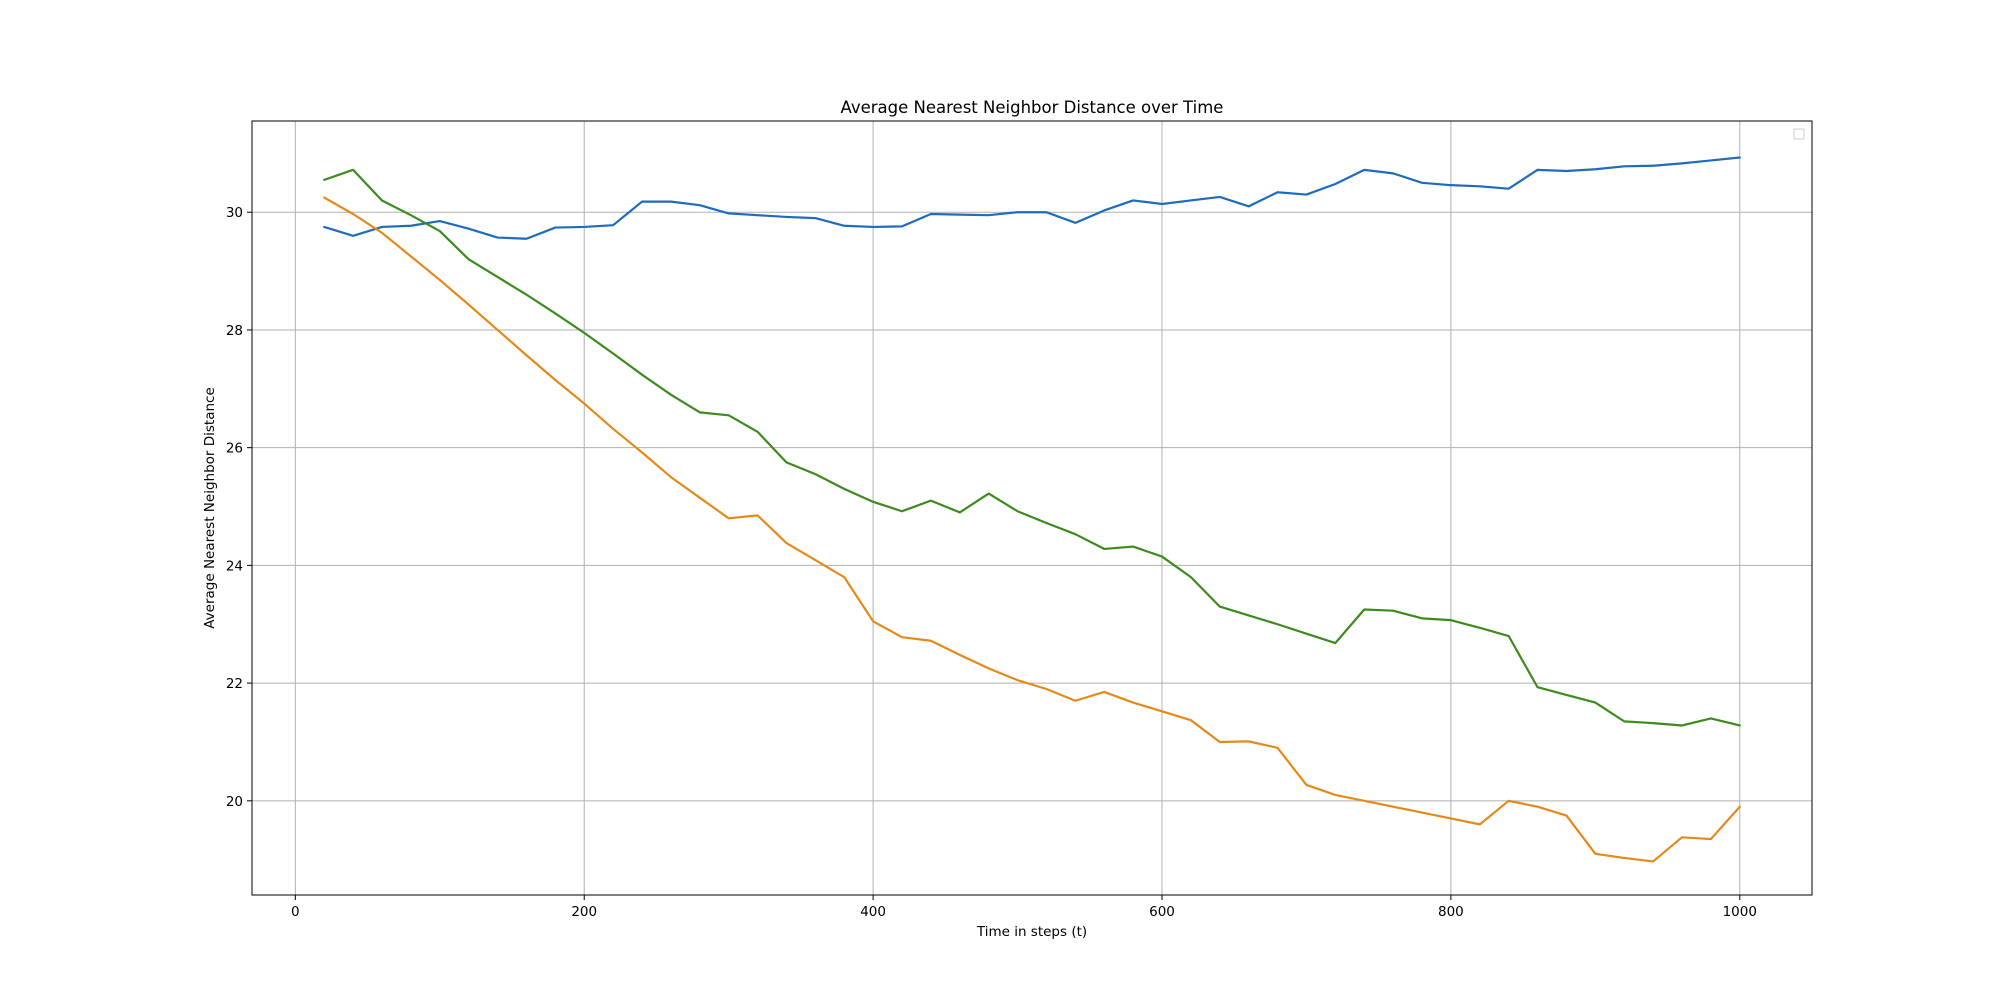 Image resolution: width=2000 pixels, height=1000 pixels. Describe the element at coordinates (234, 331) in the screenshot. I see `y-tick-label: 28` at that location.